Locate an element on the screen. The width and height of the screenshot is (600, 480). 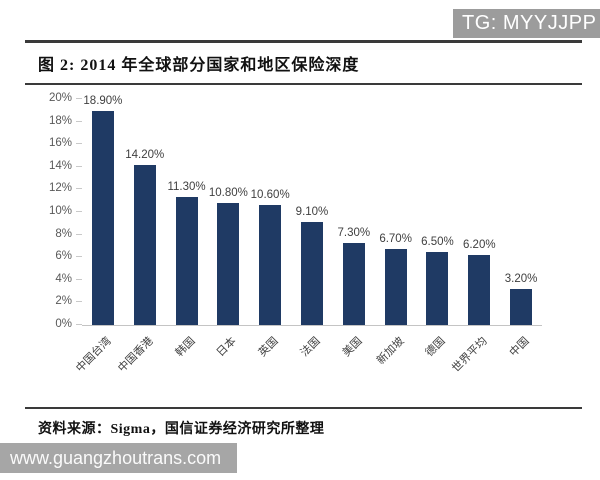
bar-column: 6.70% 新加坡 is located at coordinates (395, 233).